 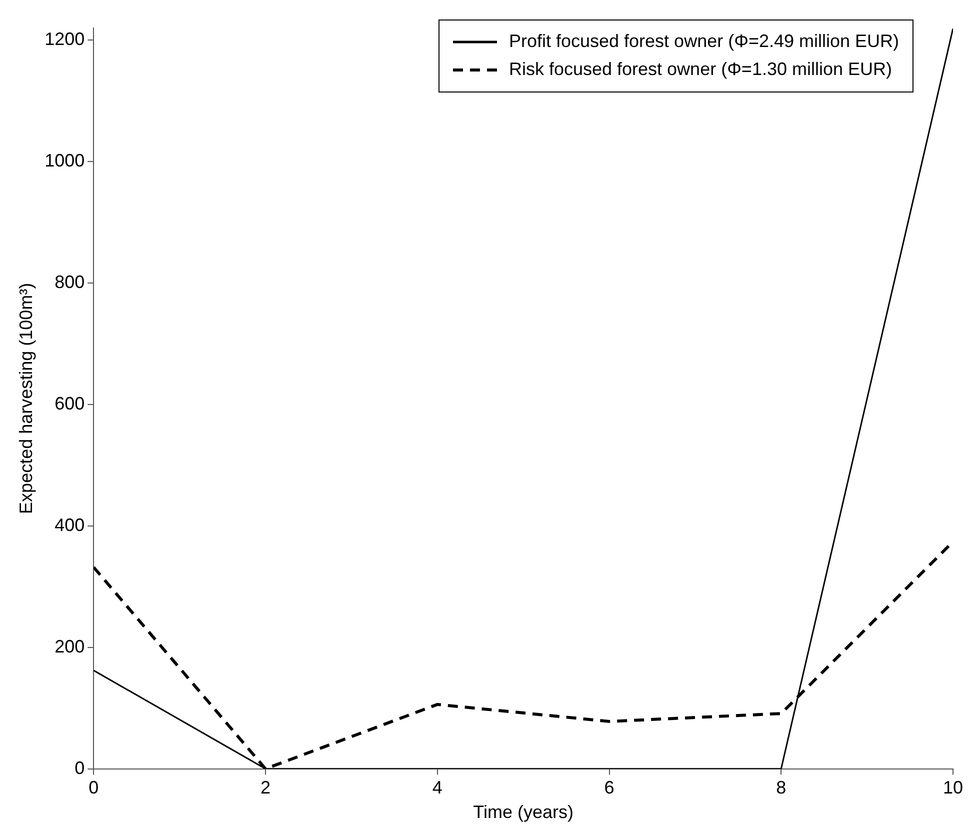 I want to click on x-tick-label: 2, so click(x=265, y=788).